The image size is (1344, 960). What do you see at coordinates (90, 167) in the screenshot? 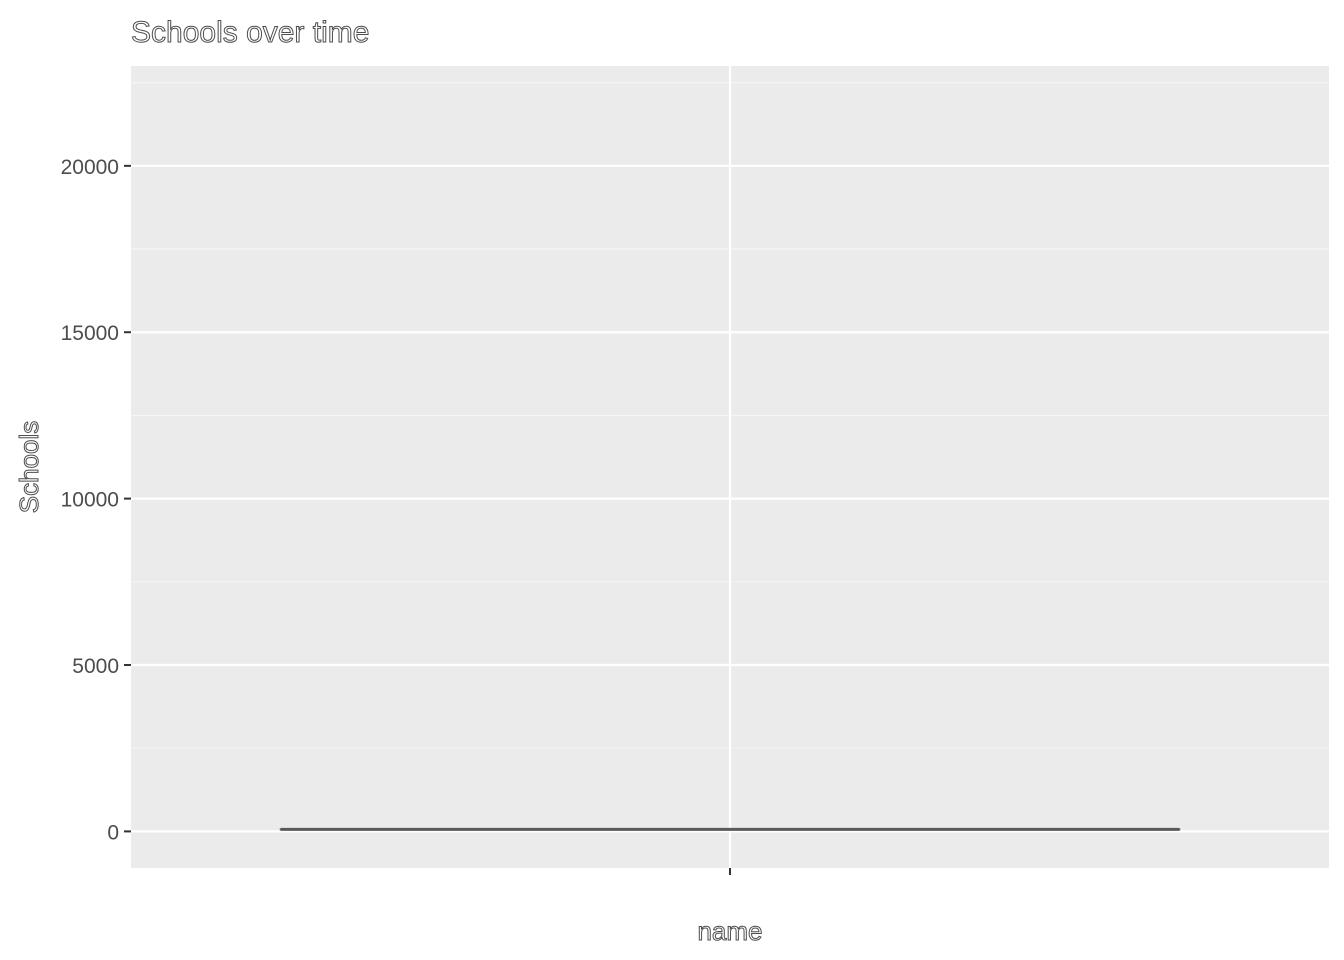
I see `y-tick-label: 20000` at bounding box center [90, 167].